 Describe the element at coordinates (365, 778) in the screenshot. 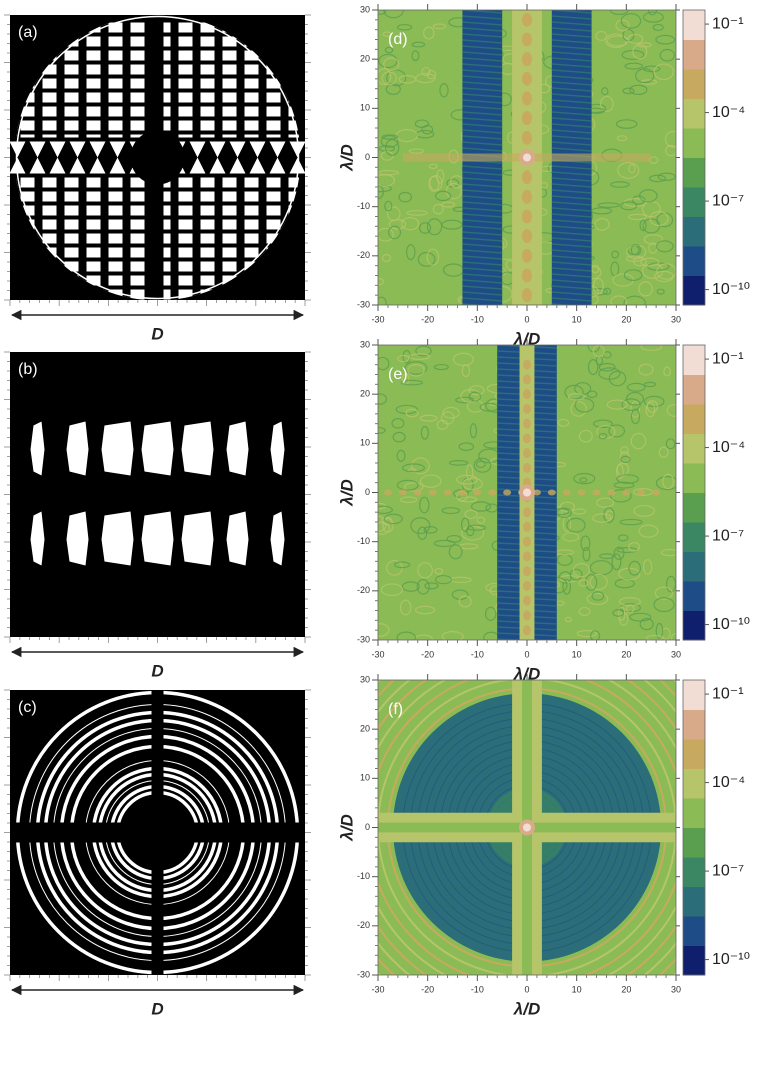

I see `y-tick-label: 10` at that location.